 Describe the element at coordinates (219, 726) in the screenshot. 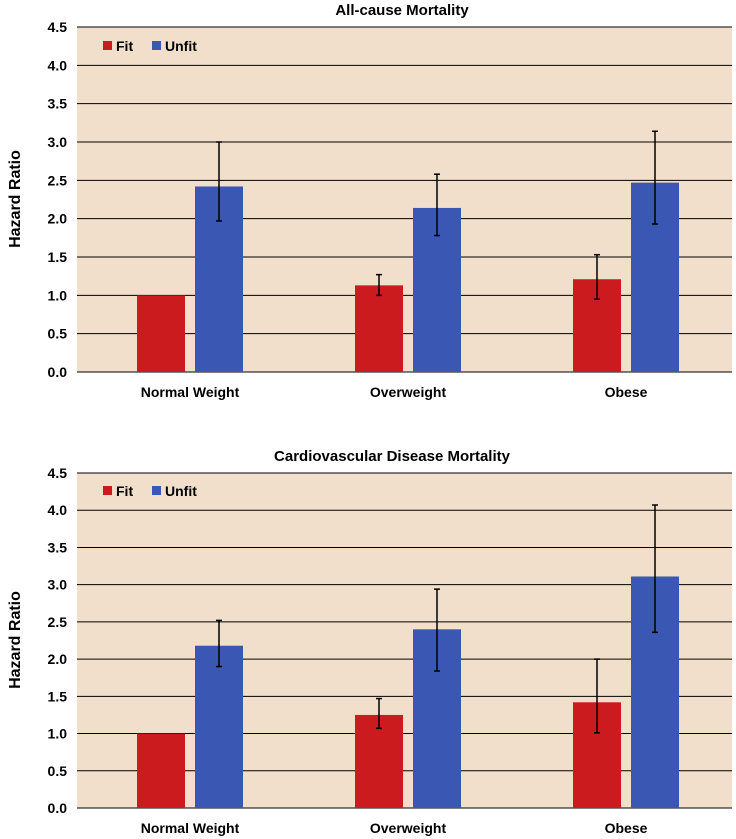

I see `bar-unfit` at that location.